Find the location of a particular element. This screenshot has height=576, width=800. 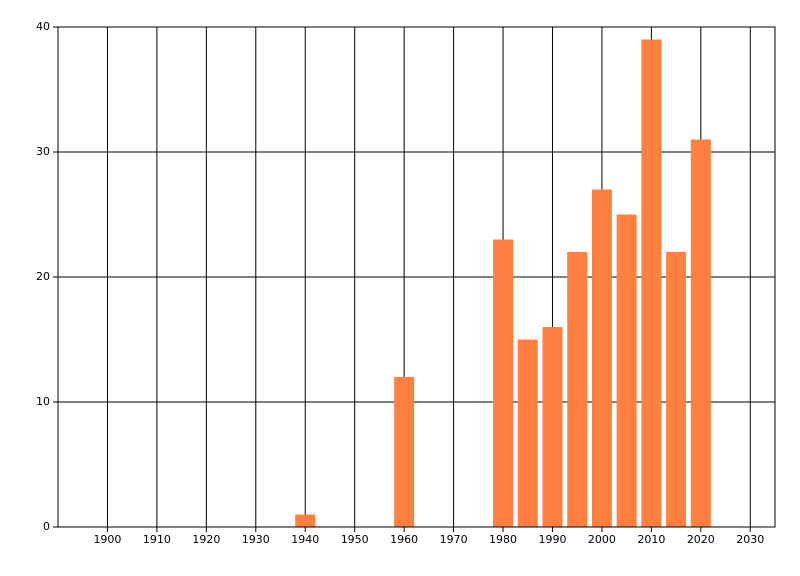

x-tick-label: 1900 is located at coordinates (107, 539).